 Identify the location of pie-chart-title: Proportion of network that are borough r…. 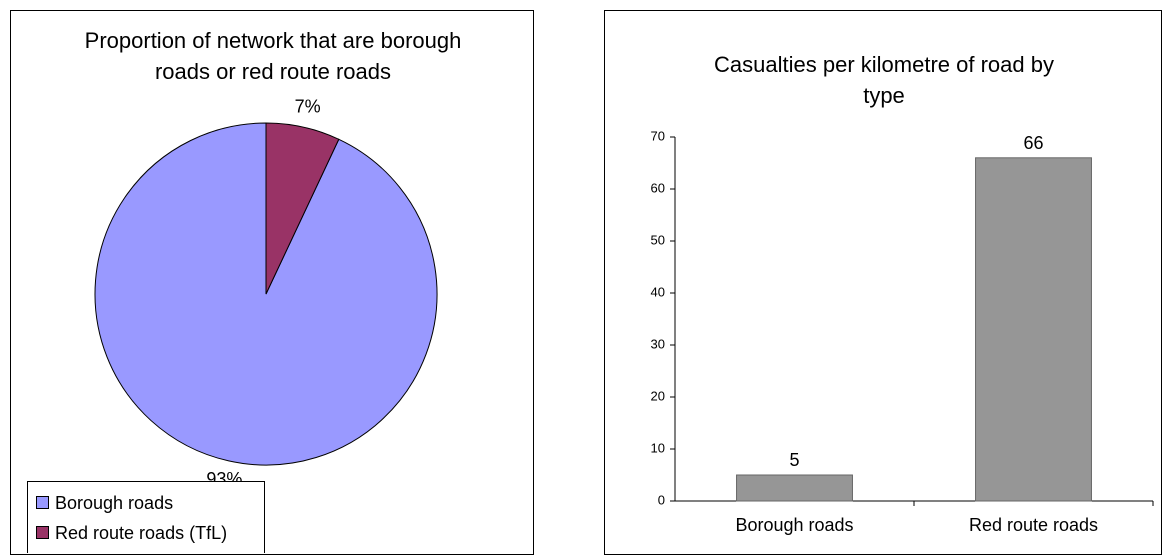
(273, 56).